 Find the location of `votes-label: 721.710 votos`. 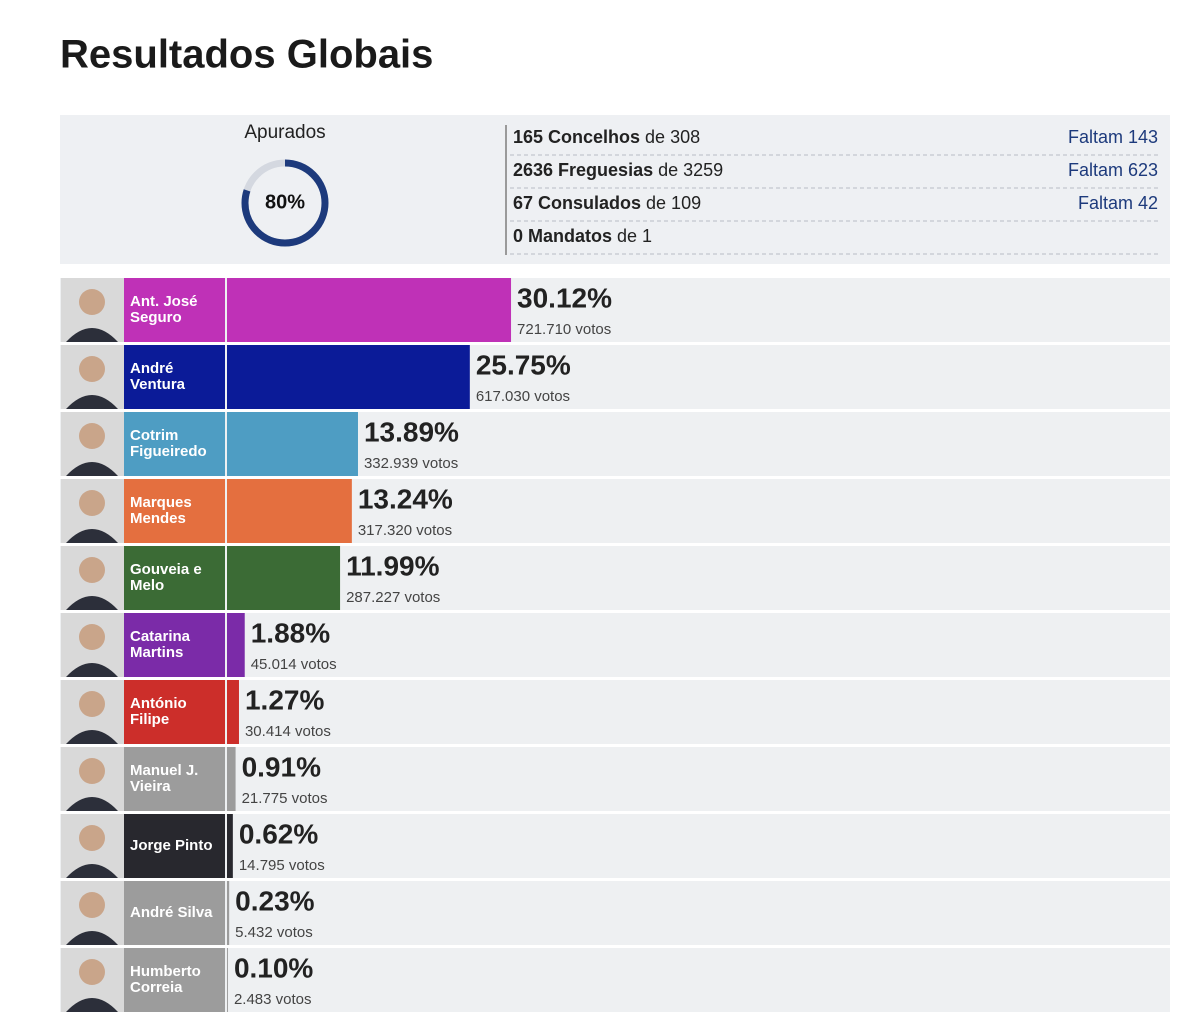

votes-label: 721.710 votos is located at coordinates (564, 329).